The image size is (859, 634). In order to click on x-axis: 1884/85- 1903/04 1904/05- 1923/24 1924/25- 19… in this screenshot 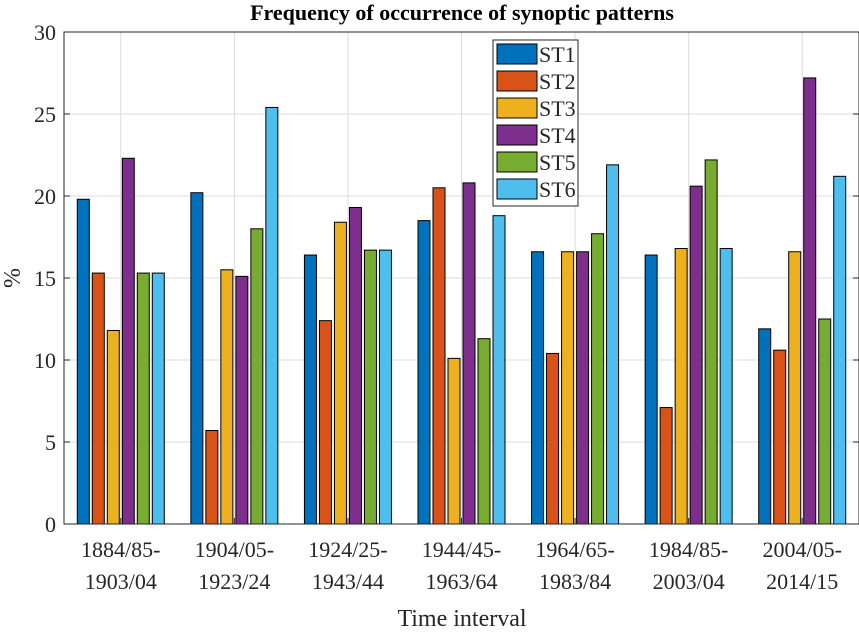, I will do `click(461, 556)`.